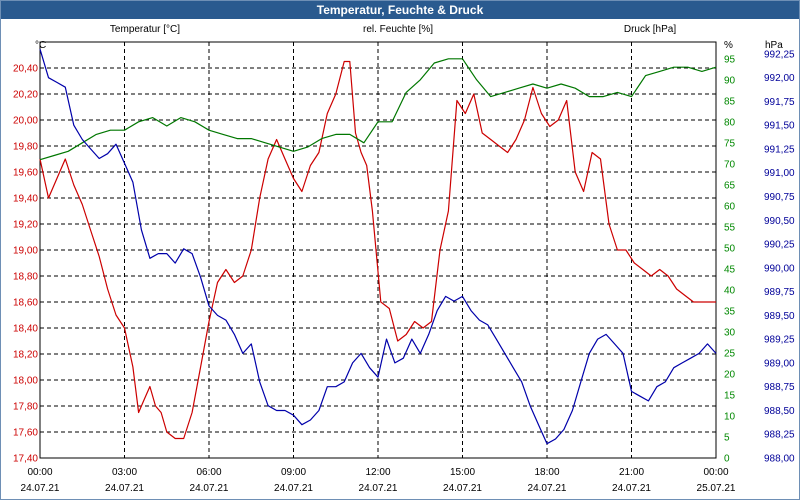  What do you see at coordinates (727, 459) in the screenshot?
I see `y-right1-tick-label: 0` at bounding box center [727, 459].